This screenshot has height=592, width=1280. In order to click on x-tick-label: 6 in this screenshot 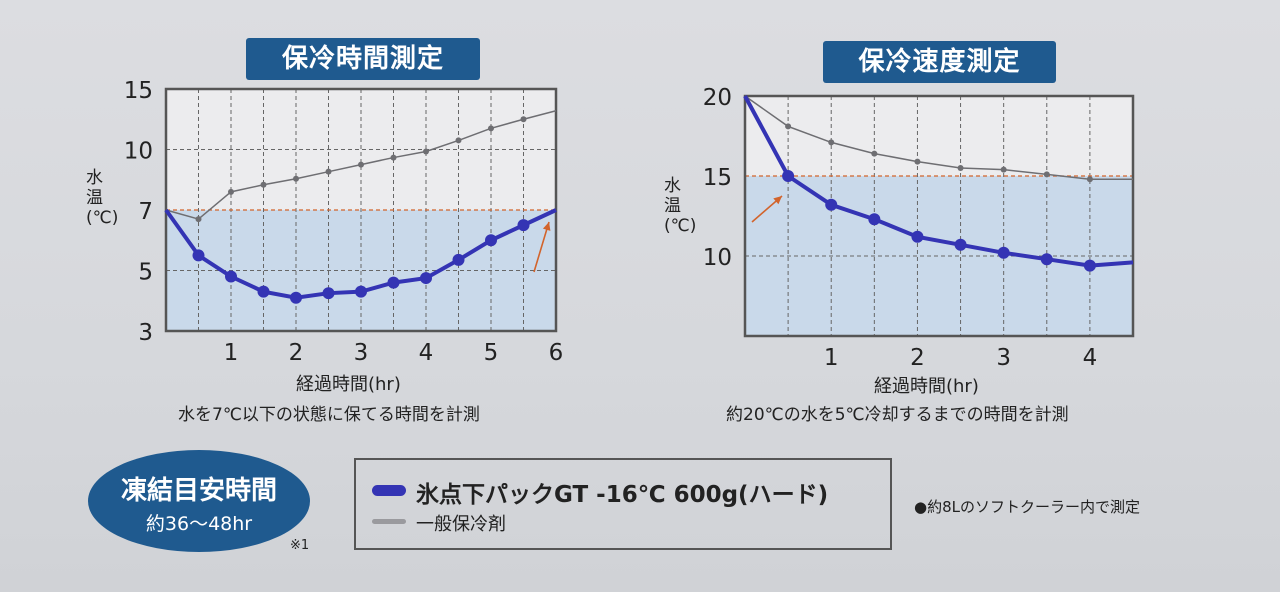, I will do `click(556, 353)`.